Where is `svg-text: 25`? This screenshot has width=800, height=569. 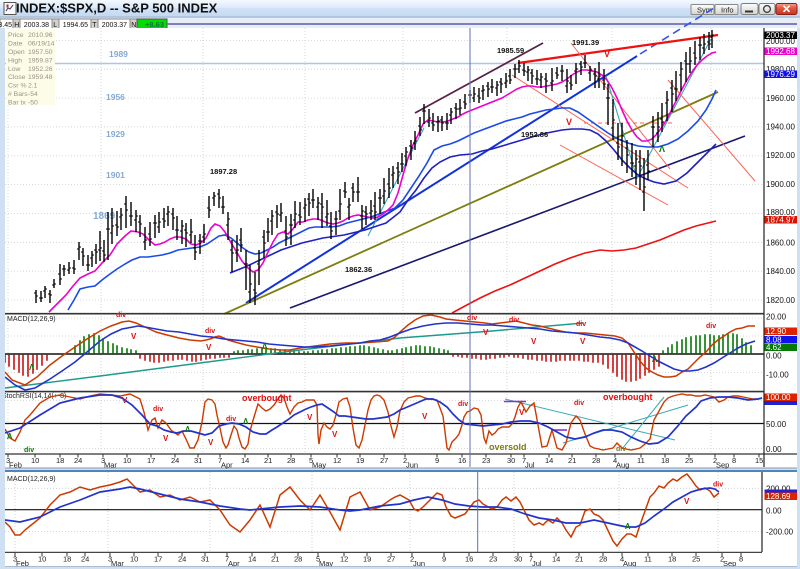
svg-text: 25 is located at coordinates (696, 559).